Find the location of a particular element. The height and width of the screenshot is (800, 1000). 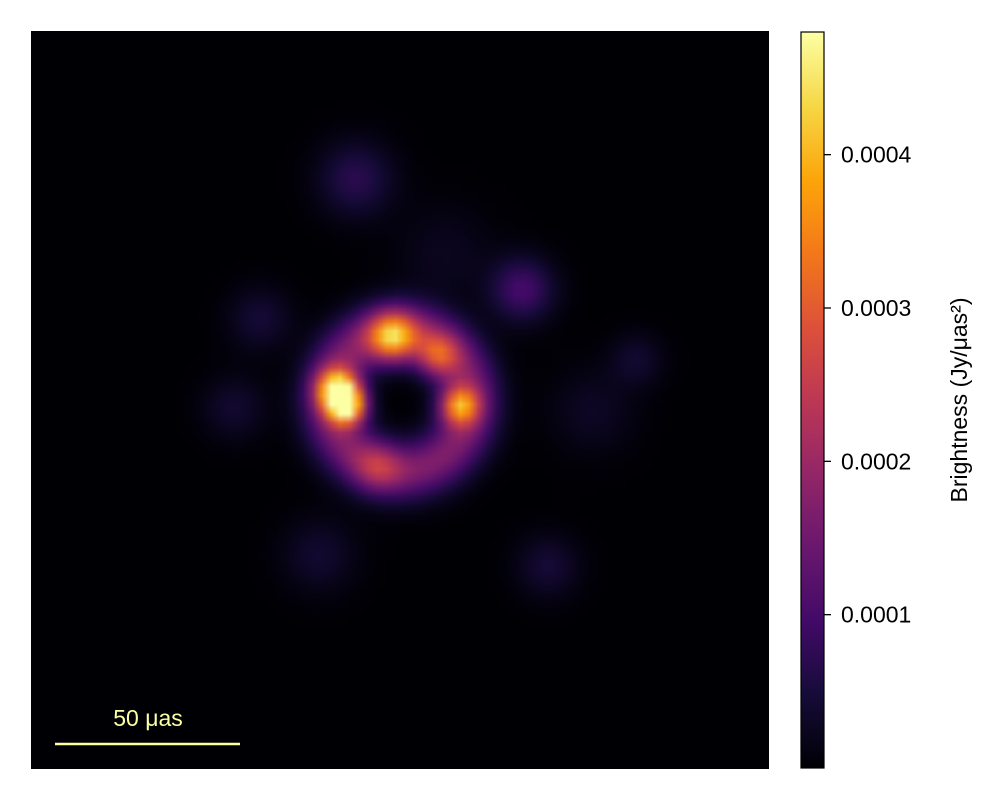

colorbar-tick-label: 0.0001 is located at coordinates (876, 615).